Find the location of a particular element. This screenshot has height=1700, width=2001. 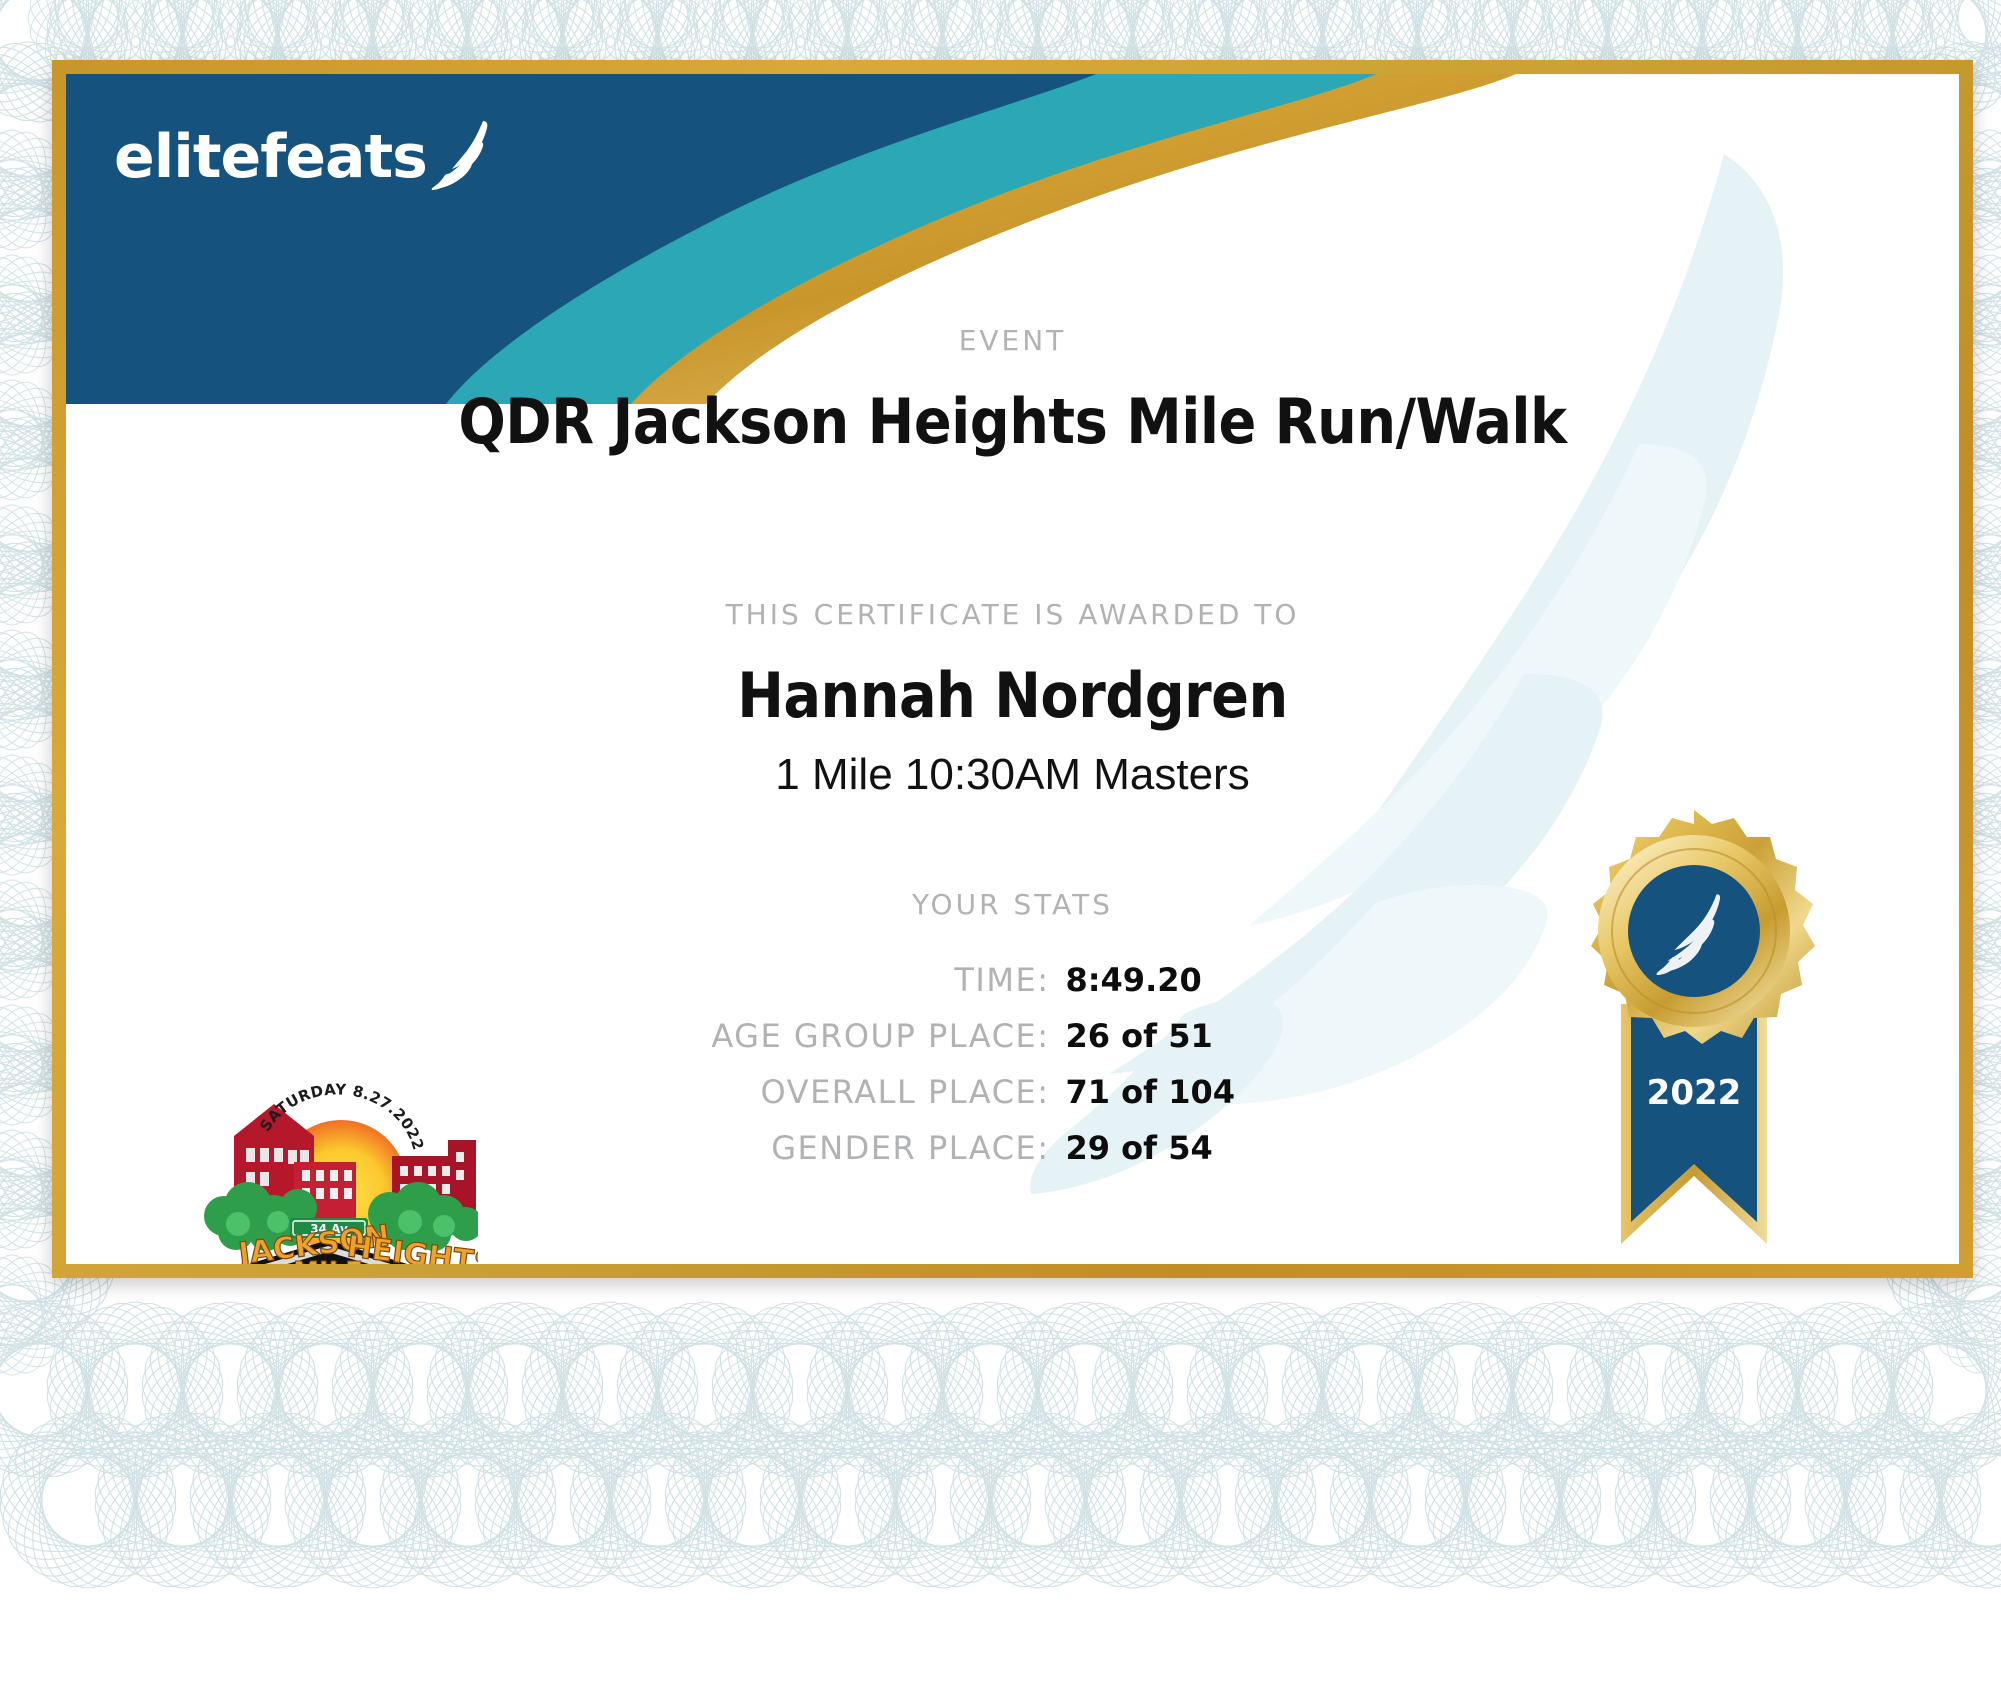

stat-row-age-group-place: AGE GROUP PLACE: 26 of 51 is located at coordinates (1013, 1036).